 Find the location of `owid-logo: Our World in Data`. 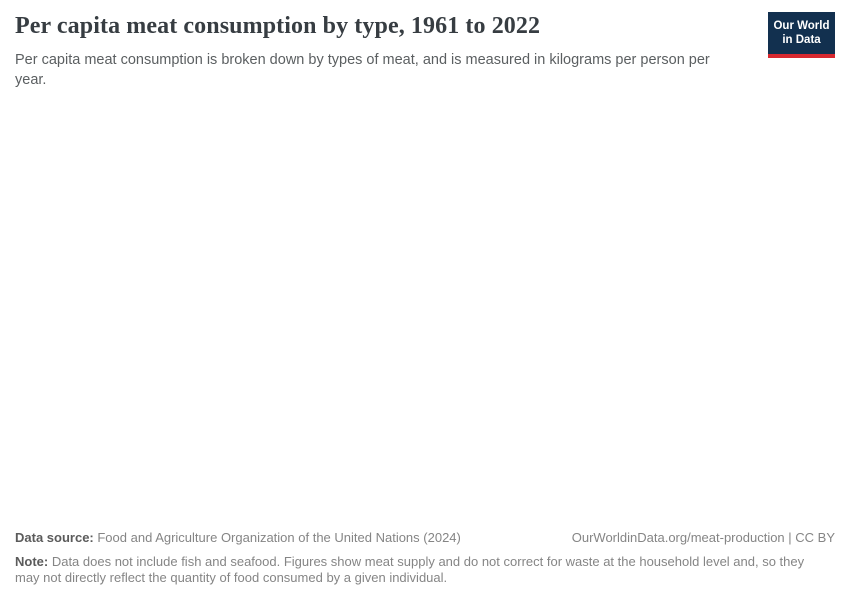

owid-logo: Our World in Data is located at coordinates (801, 35).